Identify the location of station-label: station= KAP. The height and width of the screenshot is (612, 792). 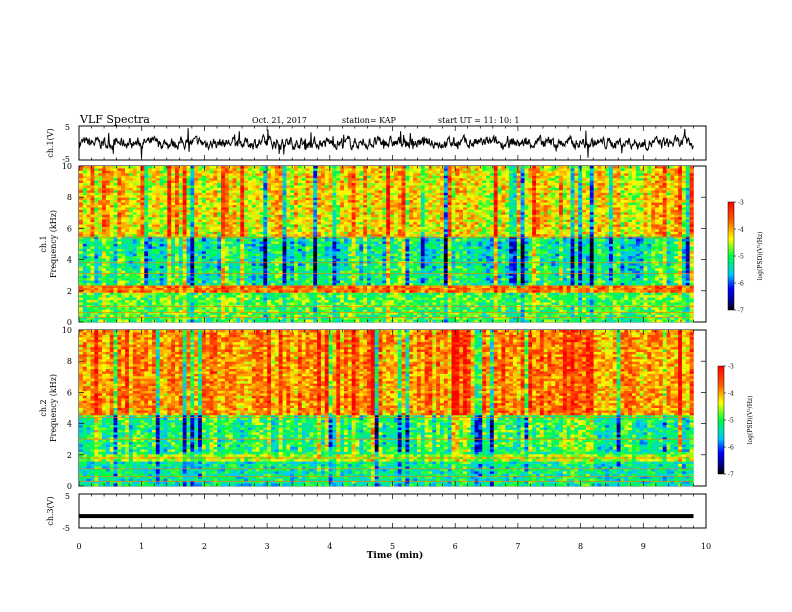
(369, 120).